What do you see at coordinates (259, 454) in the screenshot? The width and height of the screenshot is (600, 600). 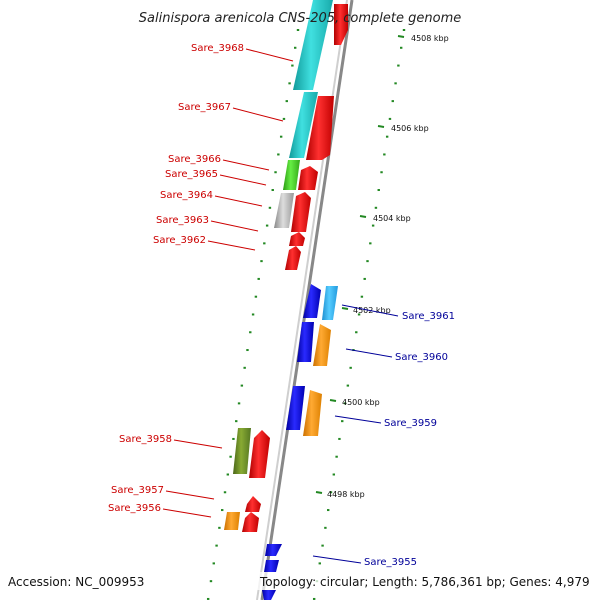 I see `gene-arrow-sare-3958-red` at bounding box center [259, 454].